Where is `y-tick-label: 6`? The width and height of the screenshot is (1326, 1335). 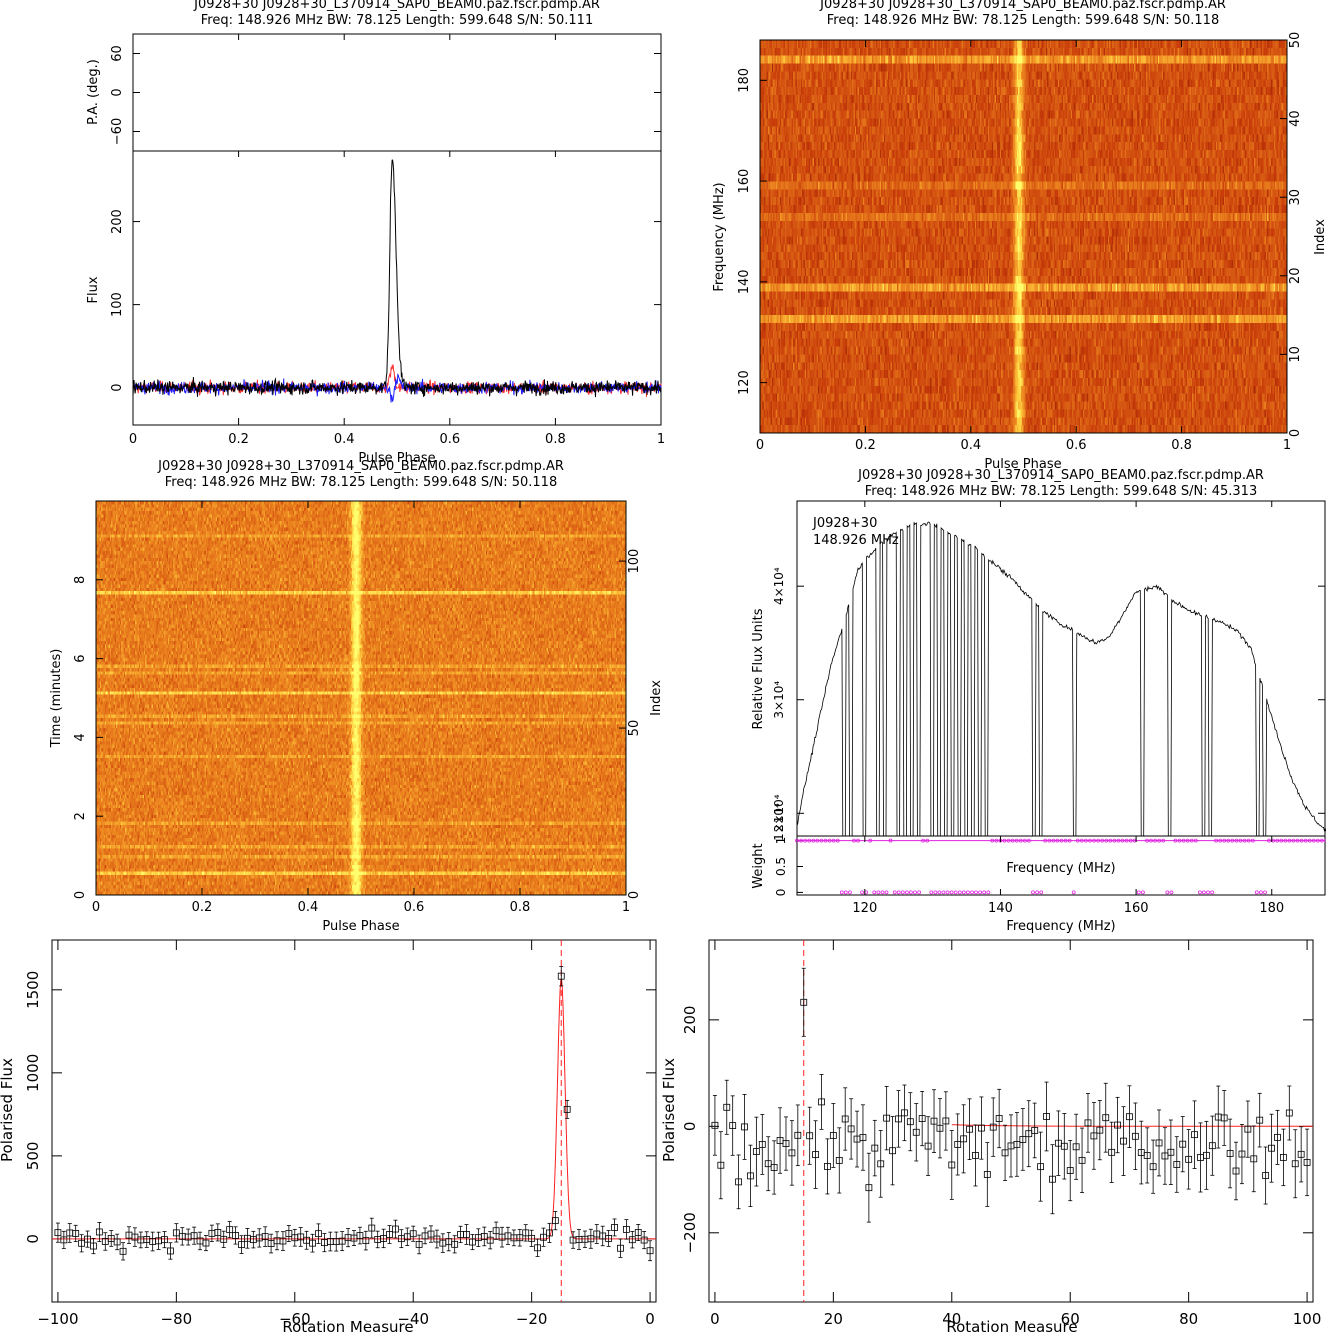 y-tick-label: 6 is located at coordinates (80, 658).